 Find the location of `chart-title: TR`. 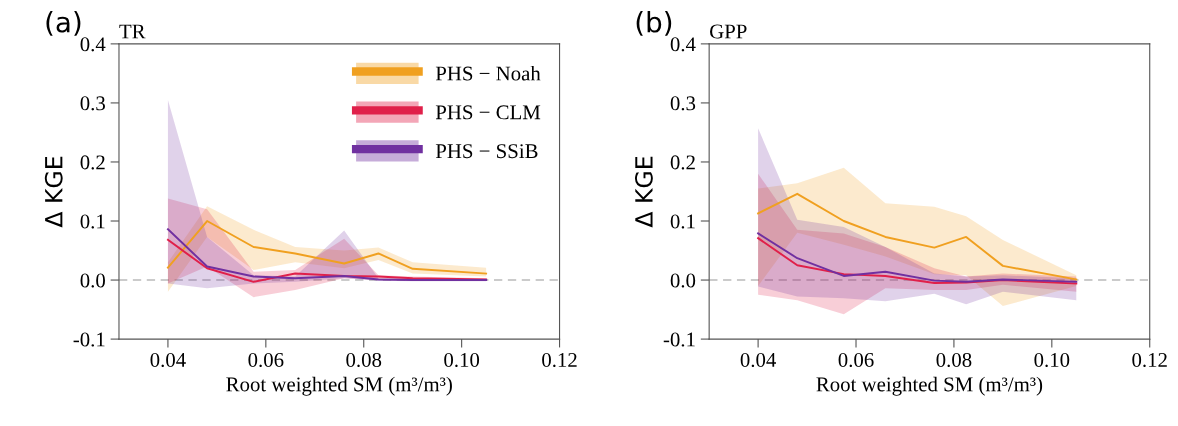

chart-title: TR is located at coordinates (132, 31).